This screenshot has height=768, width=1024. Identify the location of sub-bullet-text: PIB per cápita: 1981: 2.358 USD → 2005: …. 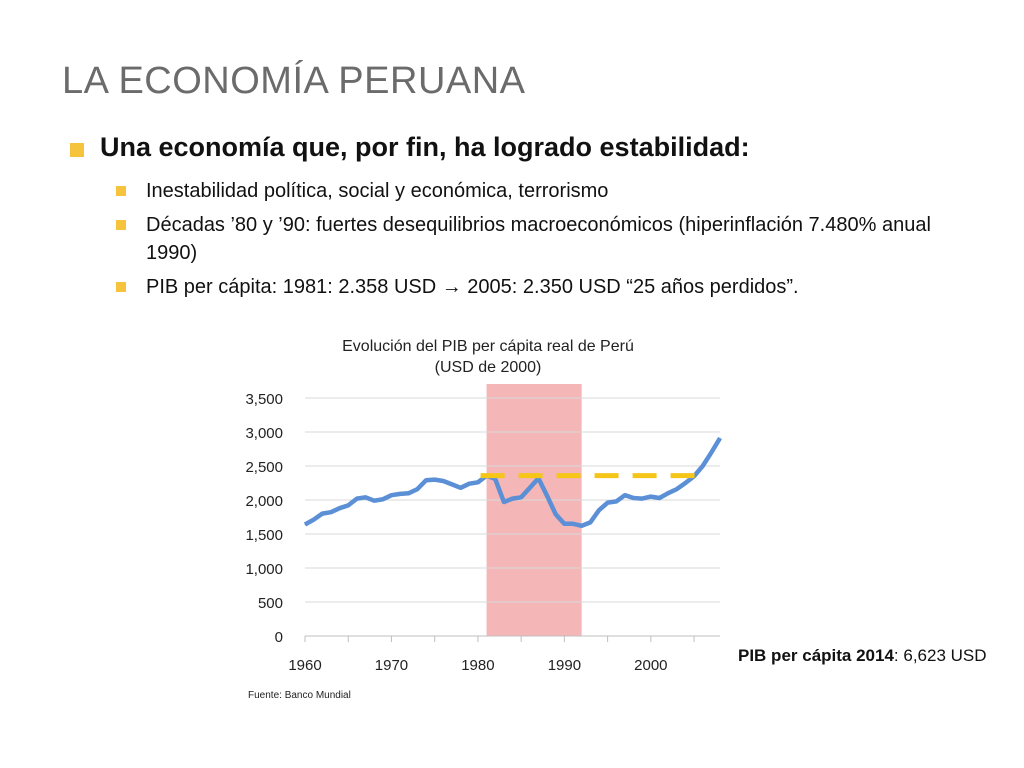
(472, 287).